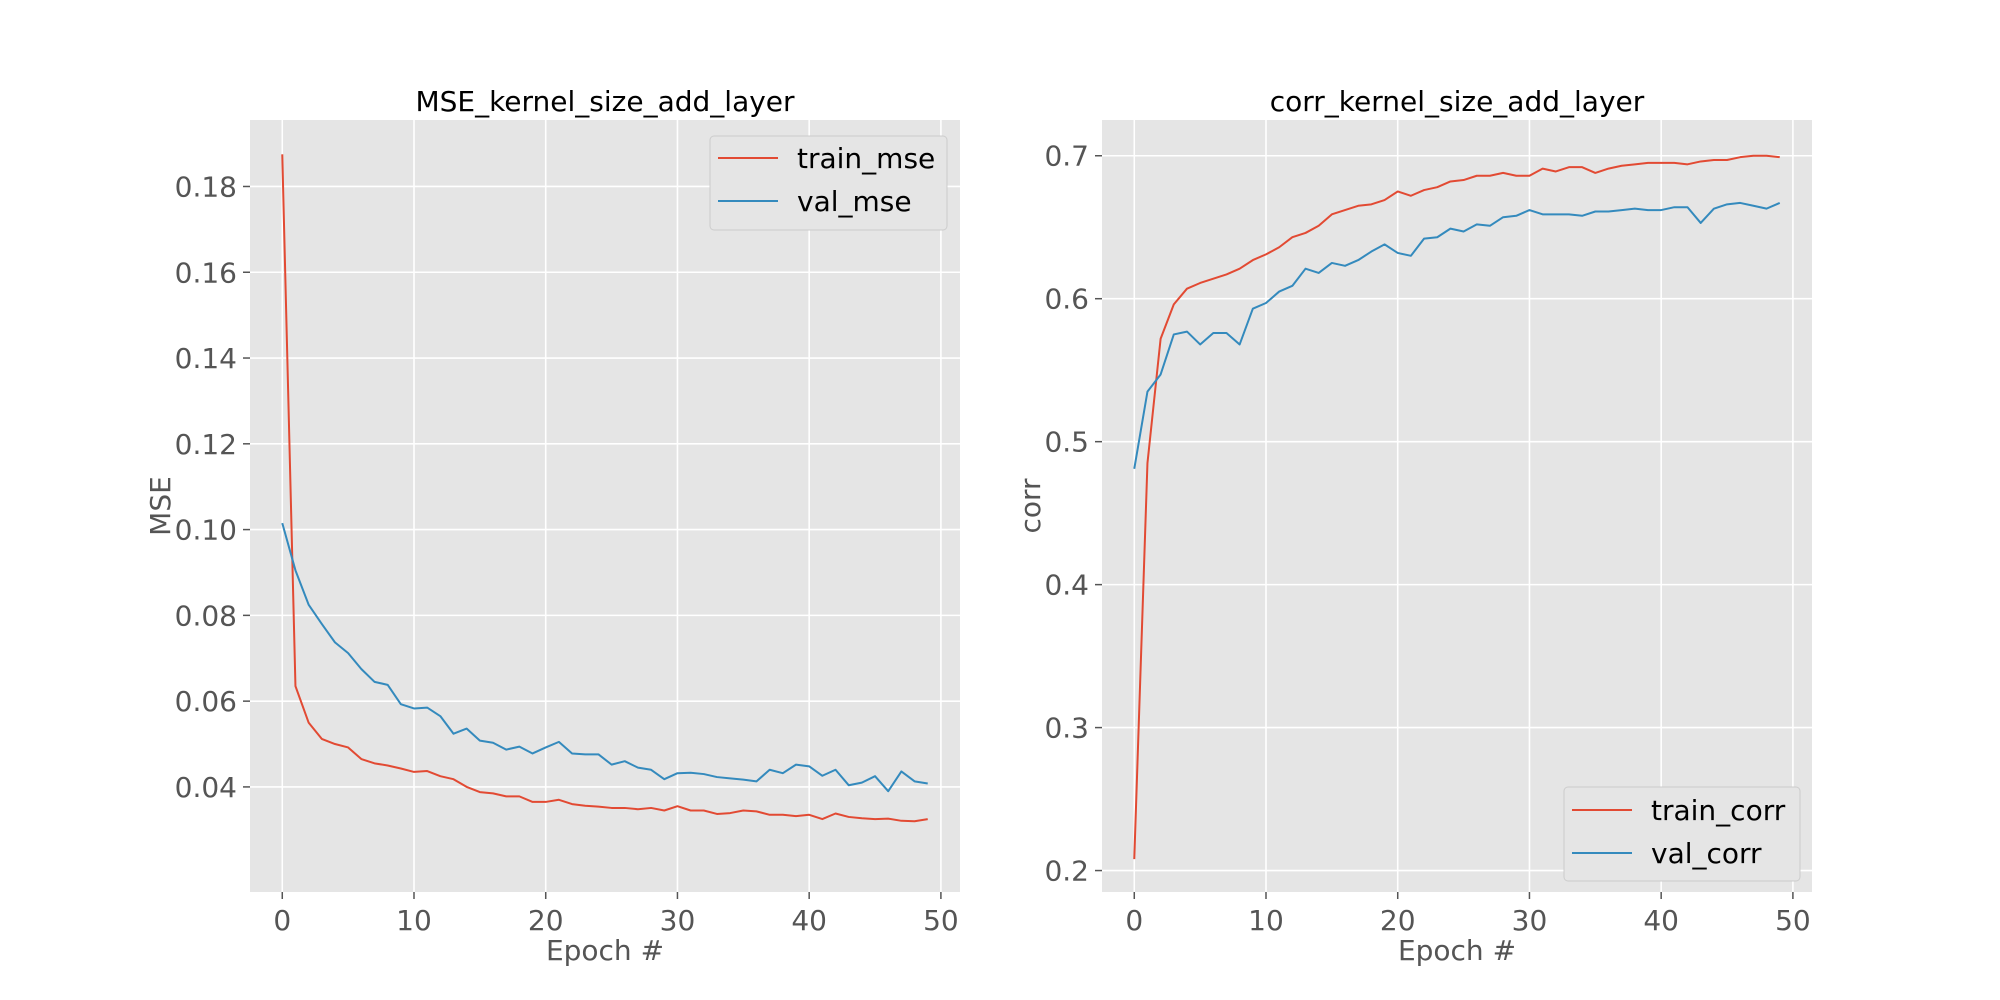 This screenshot has height=1000, width=2000. I want to click on mse-x-tick-label: 0, so click(282, 920).